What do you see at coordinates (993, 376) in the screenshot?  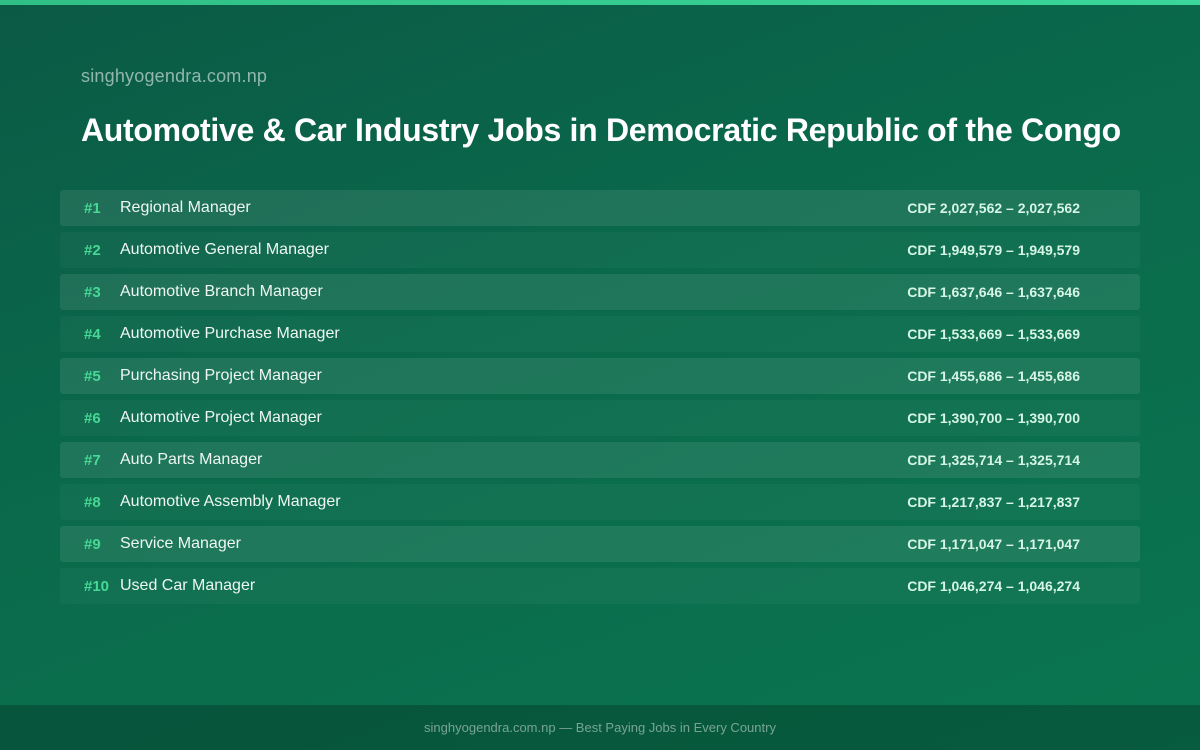 I see `job-salary: CDF 1,455,686 – 1,455,686` at bounding box center [993, 376].